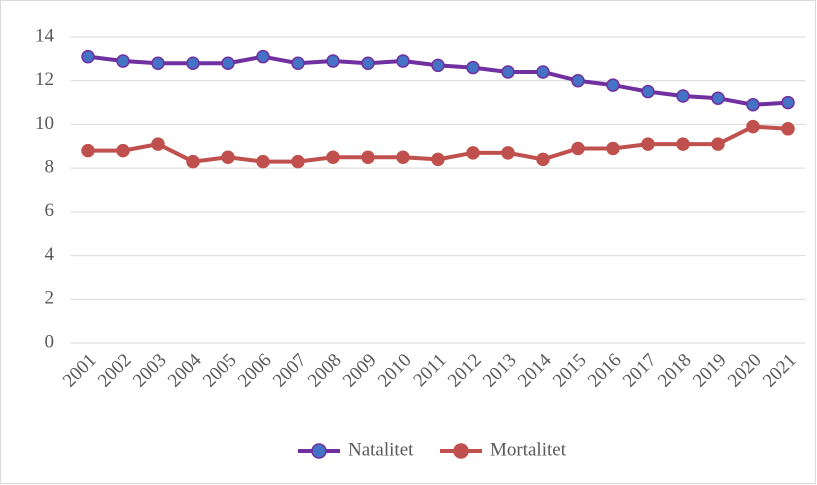  Describe the element at coordinates (381, 449) in the screenshot. I see `legend-label: Natalitet` at that location.